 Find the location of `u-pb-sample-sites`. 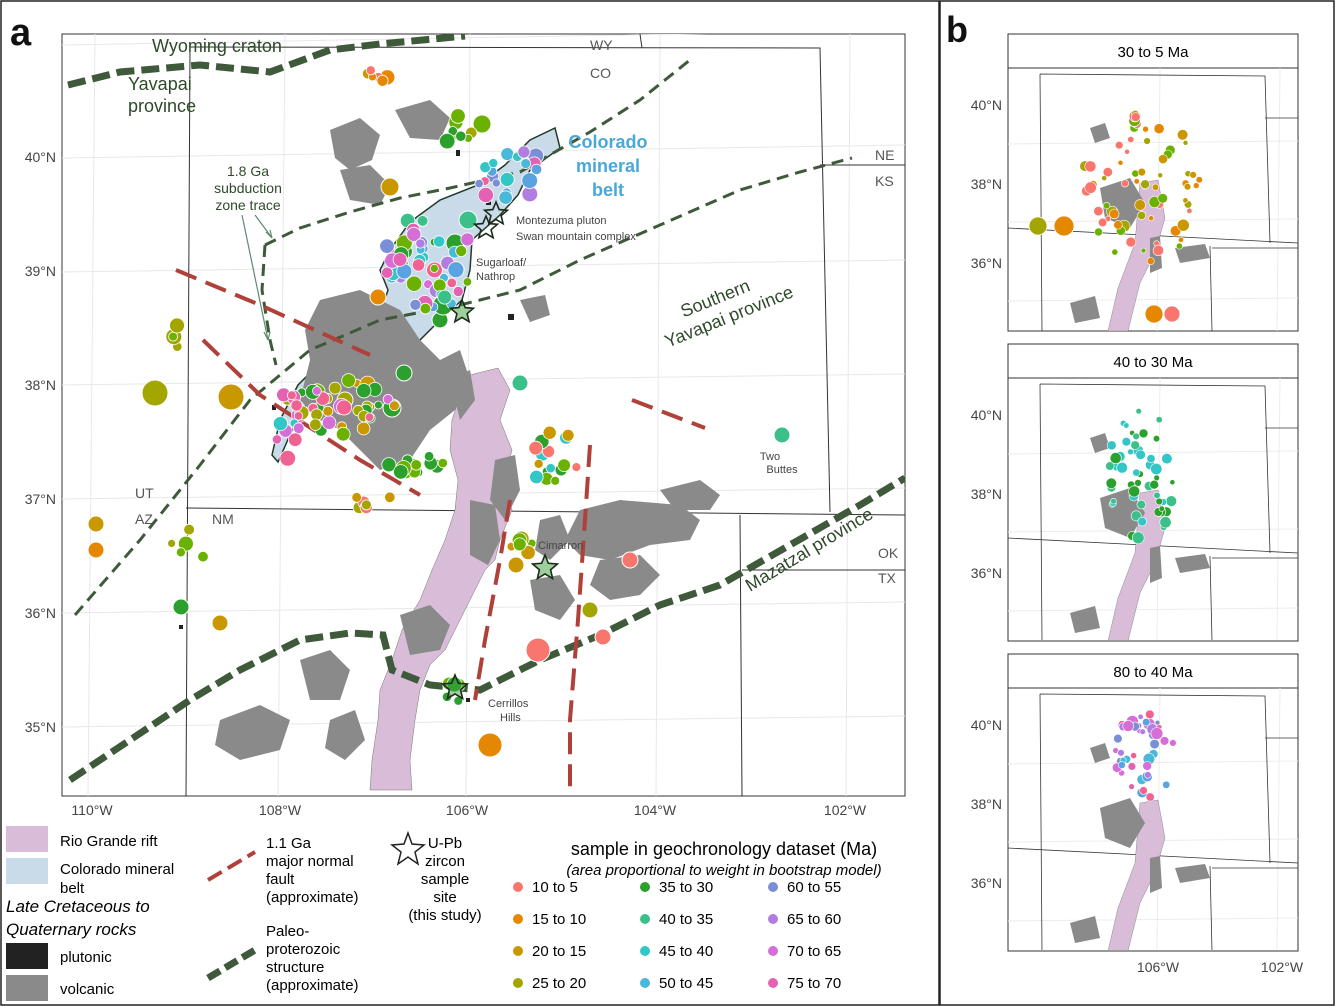

u-pb-sample-sites is located at coordinates (500, 450).